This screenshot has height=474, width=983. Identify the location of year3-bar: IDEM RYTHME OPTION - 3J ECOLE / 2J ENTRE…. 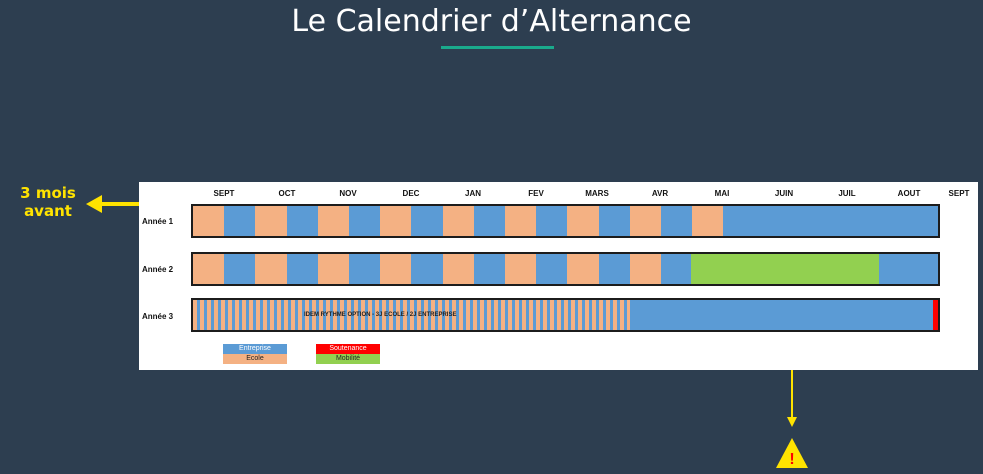
(565, 315).